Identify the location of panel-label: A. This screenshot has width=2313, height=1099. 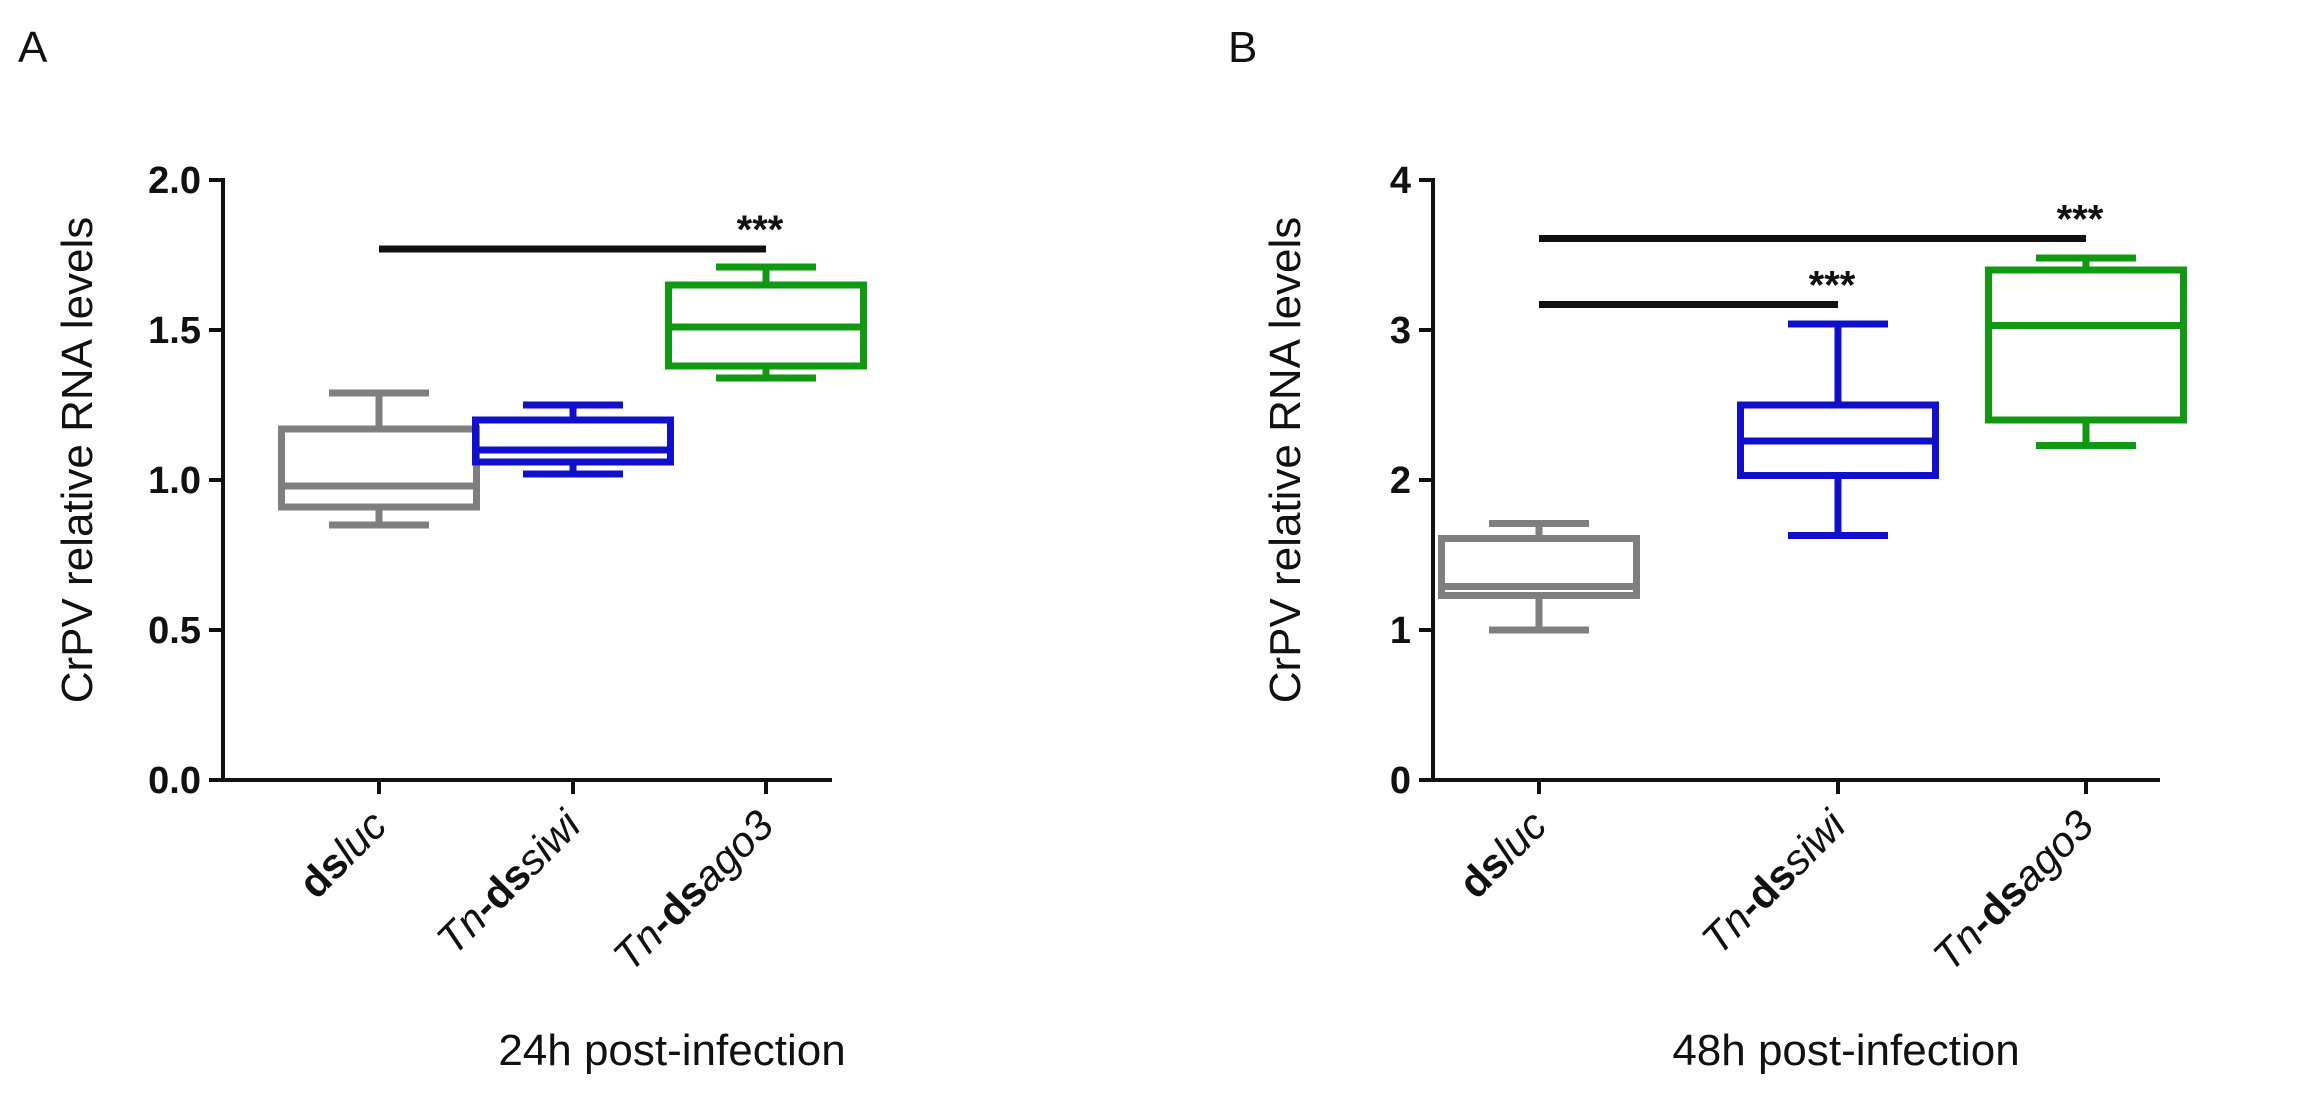
(33, 47).